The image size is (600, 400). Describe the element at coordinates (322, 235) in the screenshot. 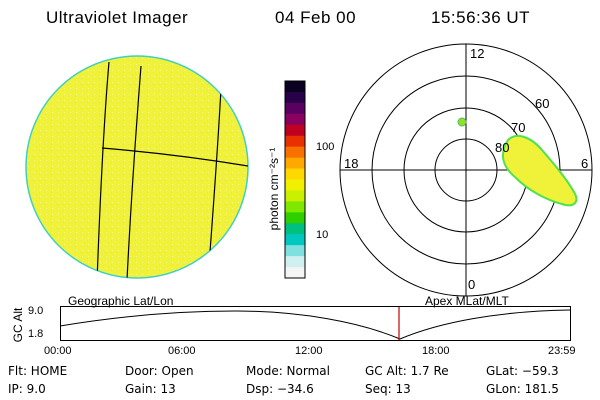

I see `colorbar-tick-10: 10` at that location.